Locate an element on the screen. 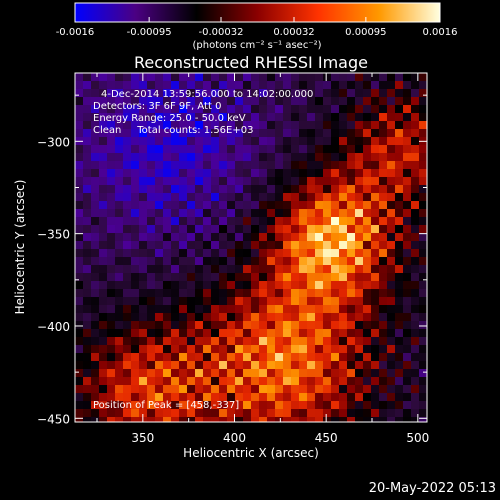 The image size is (500, 500). annotation-detectors: Detectors: 3F 6F 9F, Att 0 is located at coordinates (157, 106).